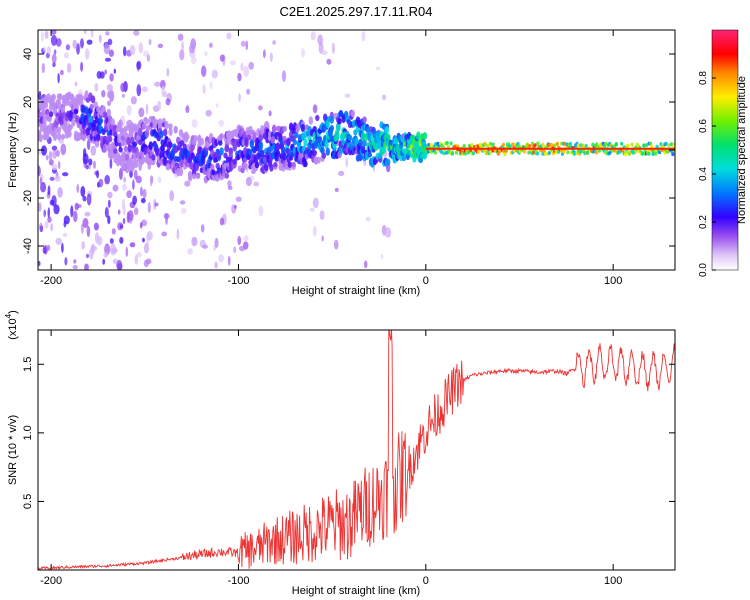  Describe the element at coordinates (238, 581) in the screenshot. I see `snr-xtick-label: -100` at that location.